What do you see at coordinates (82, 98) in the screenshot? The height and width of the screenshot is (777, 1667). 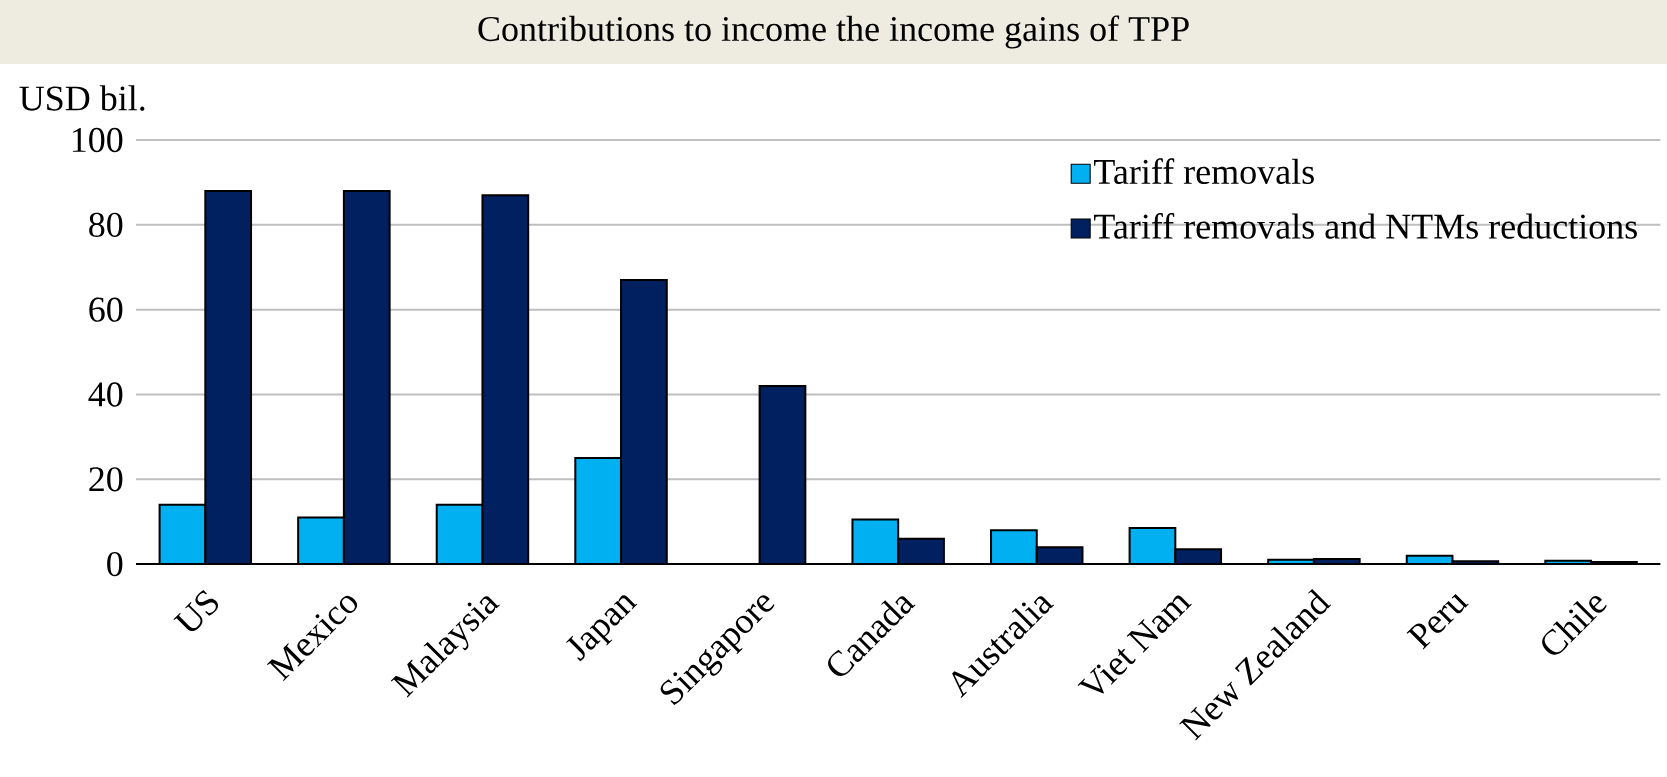 I see `y-axis-title: USD bil.` at bounding box center [82, 98].